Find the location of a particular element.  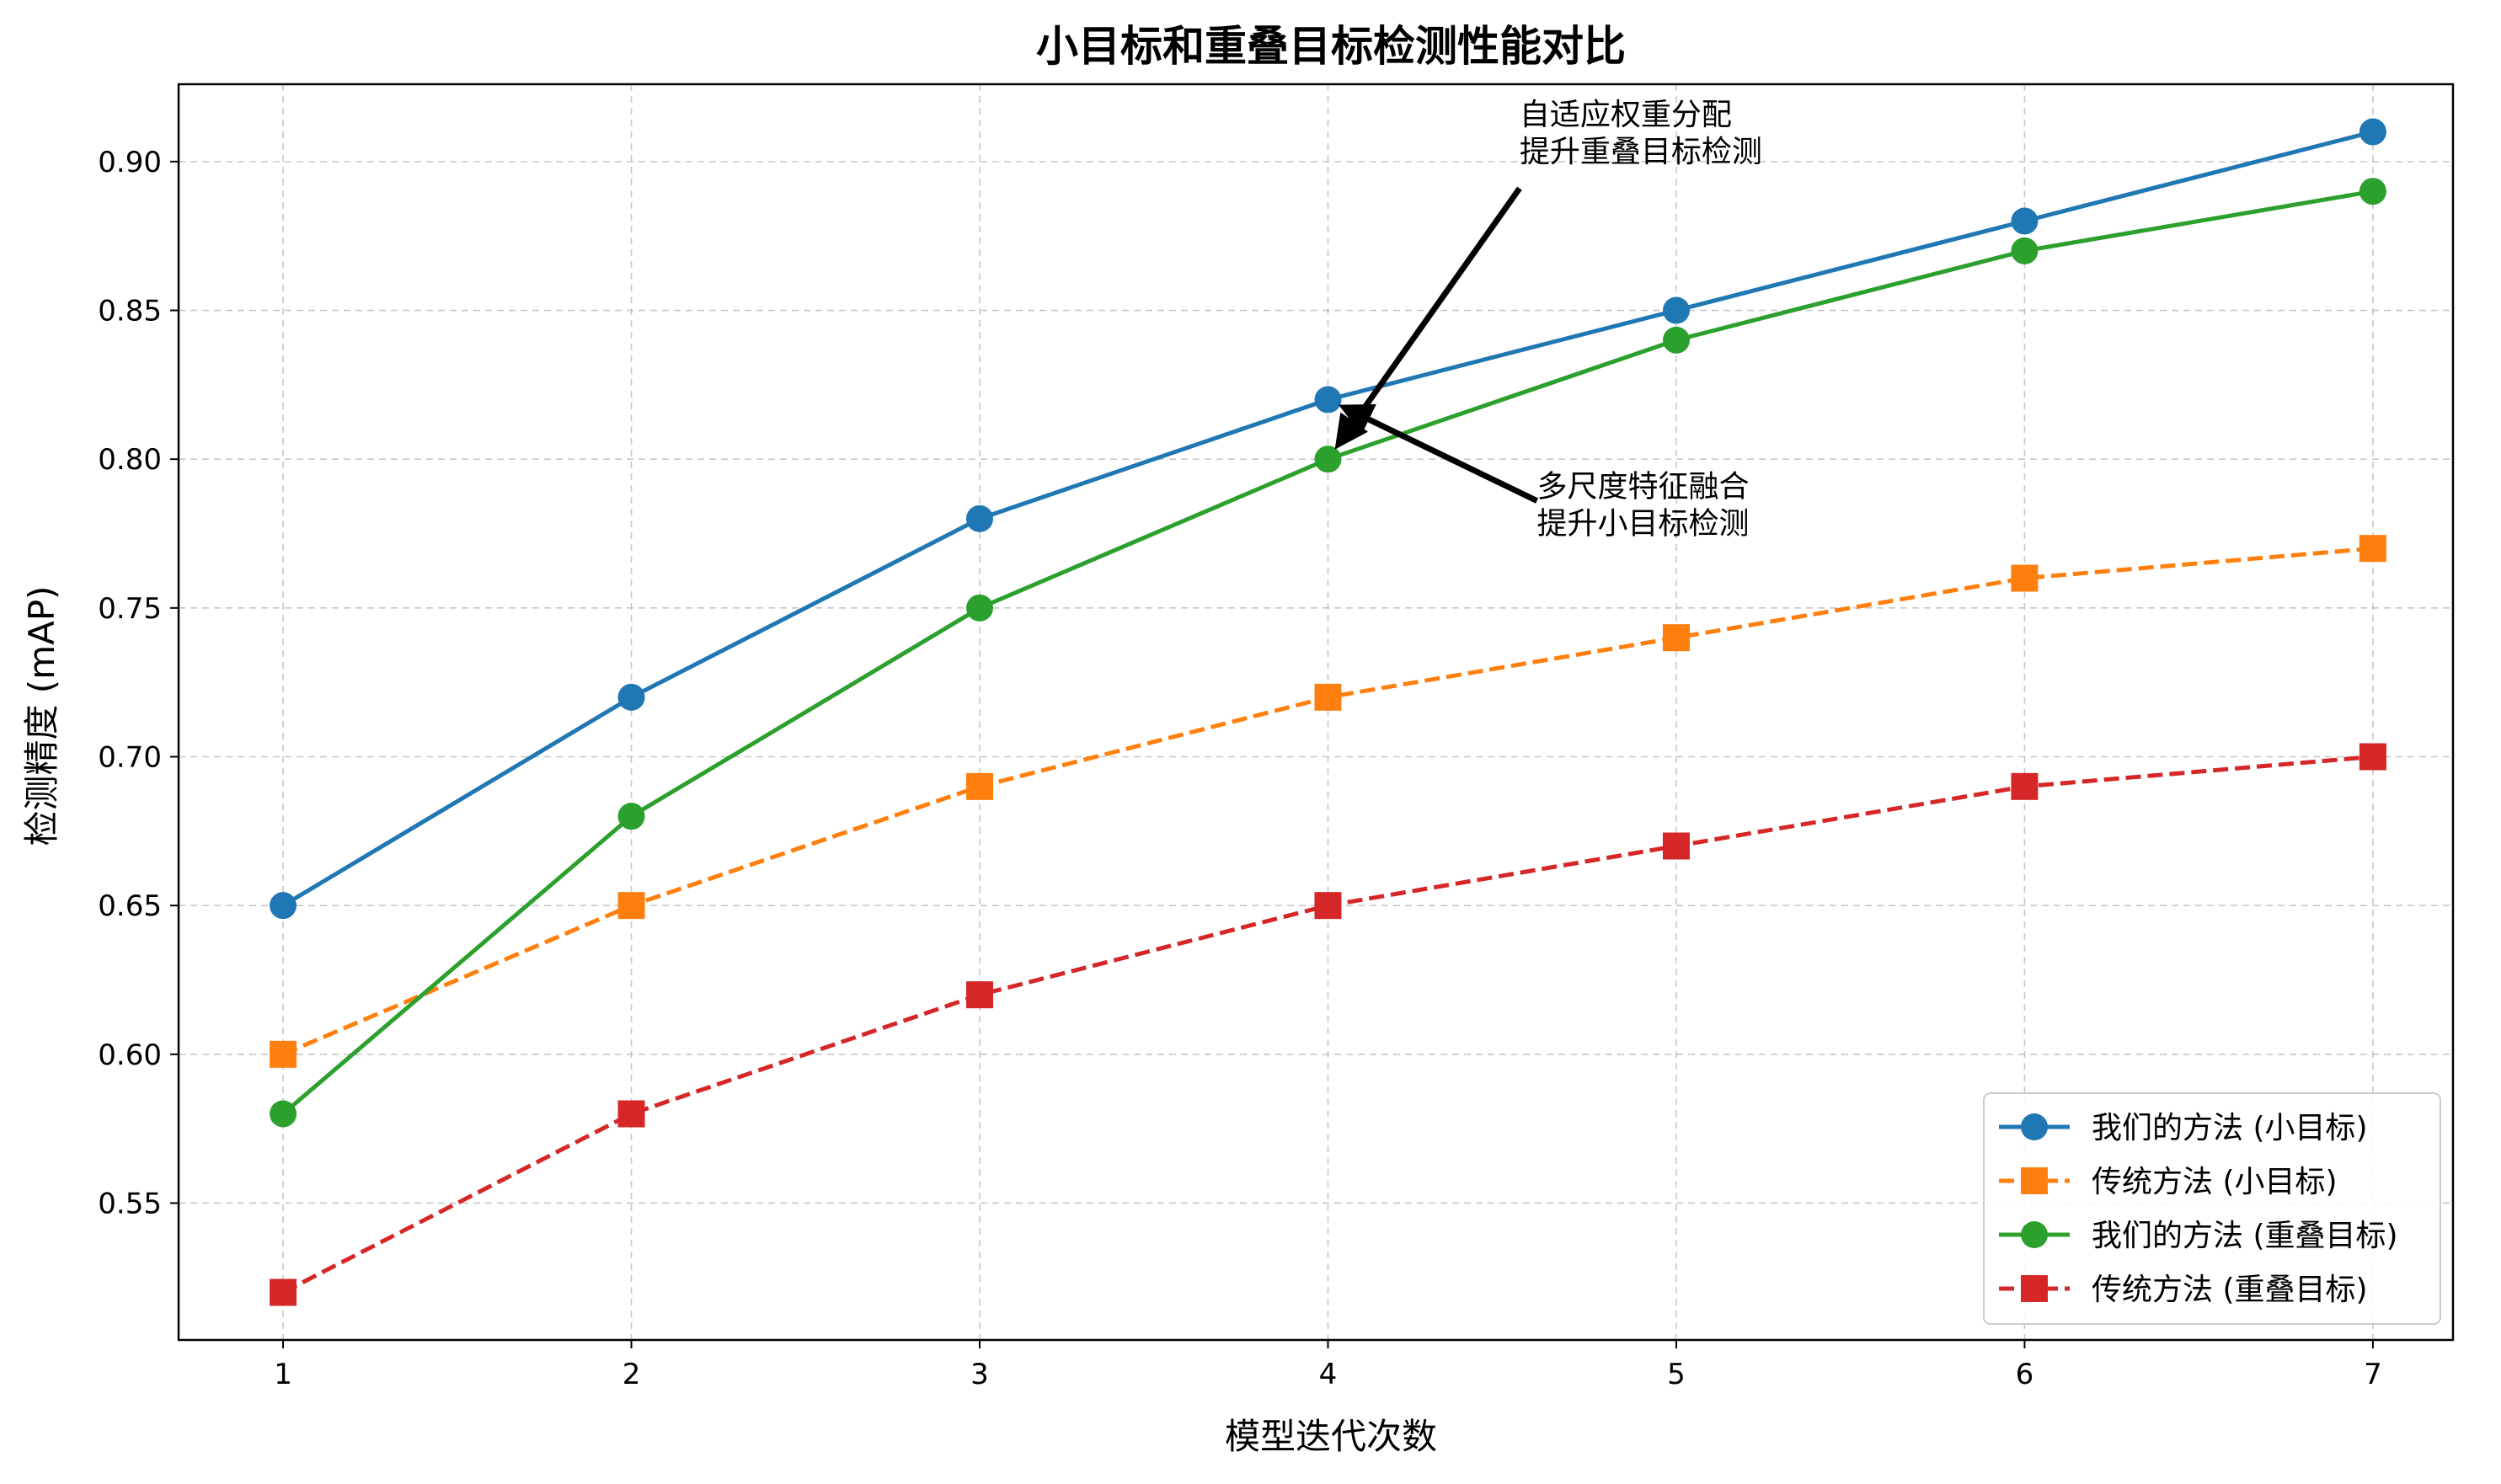

chart-title: 小目标和重叠目标检测性能对比 is located at coordinates (1331, 47).